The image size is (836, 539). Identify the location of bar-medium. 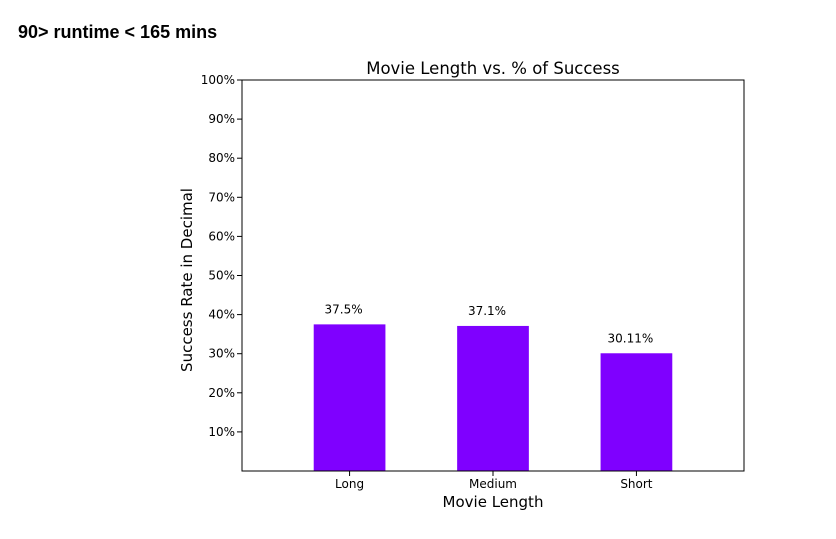
(493, 398).